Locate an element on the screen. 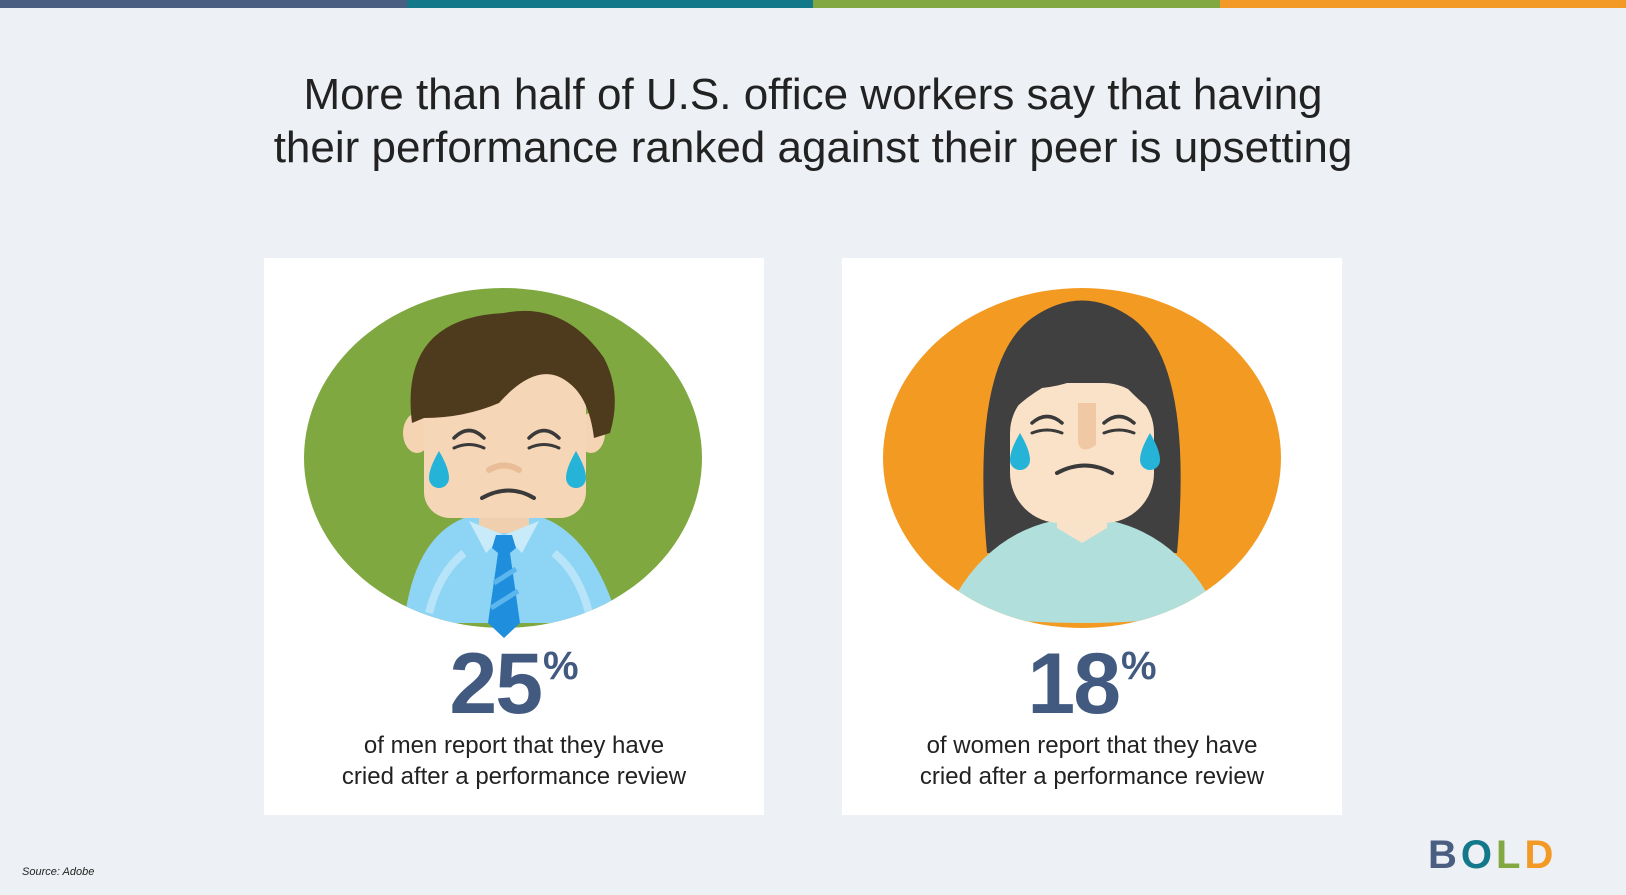 This screenshot has height=895, width=1626. men-percent-value: 25 is located at coordinates (496, 684).